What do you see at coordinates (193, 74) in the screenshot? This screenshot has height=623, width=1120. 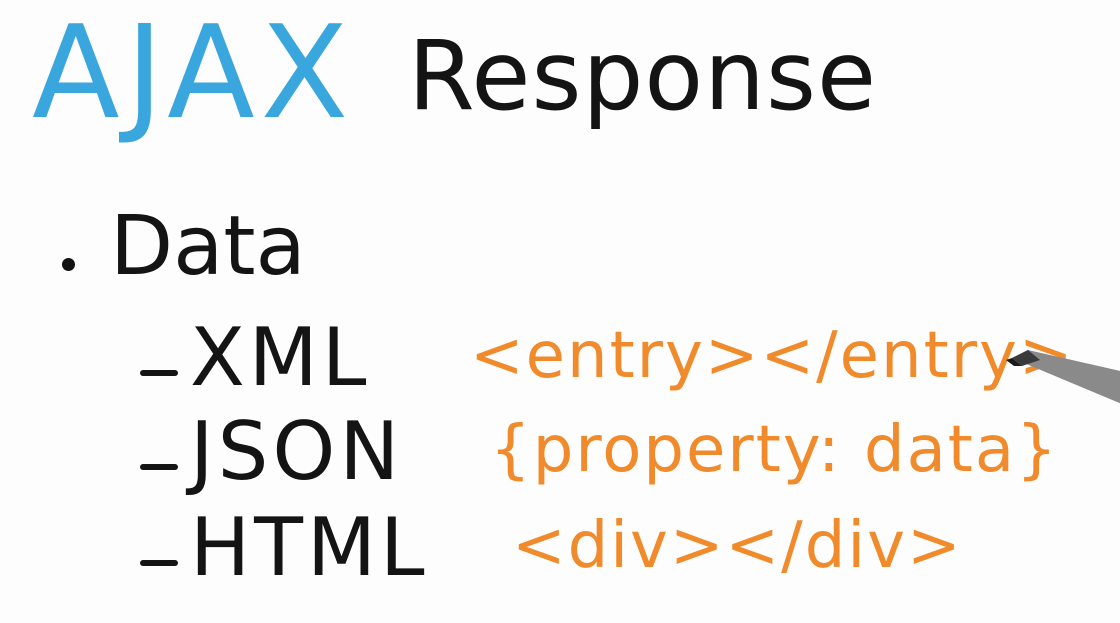 I see `title-accent: AJAX` at bounding box center [193, 74].